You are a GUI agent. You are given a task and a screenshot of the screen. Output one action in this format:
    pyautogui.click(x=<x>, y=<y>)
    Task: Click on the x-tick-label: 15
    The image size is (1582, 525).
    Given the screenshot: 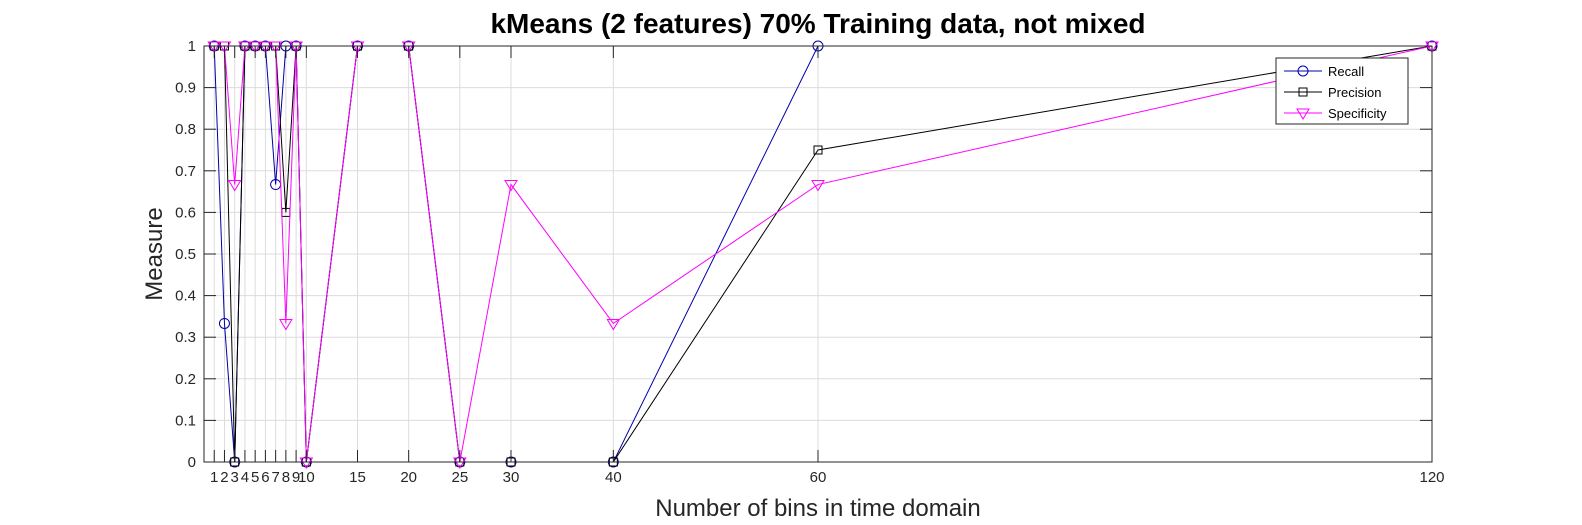 What is the action you would take?
    pyautogui.click(x=357, y=477)
    